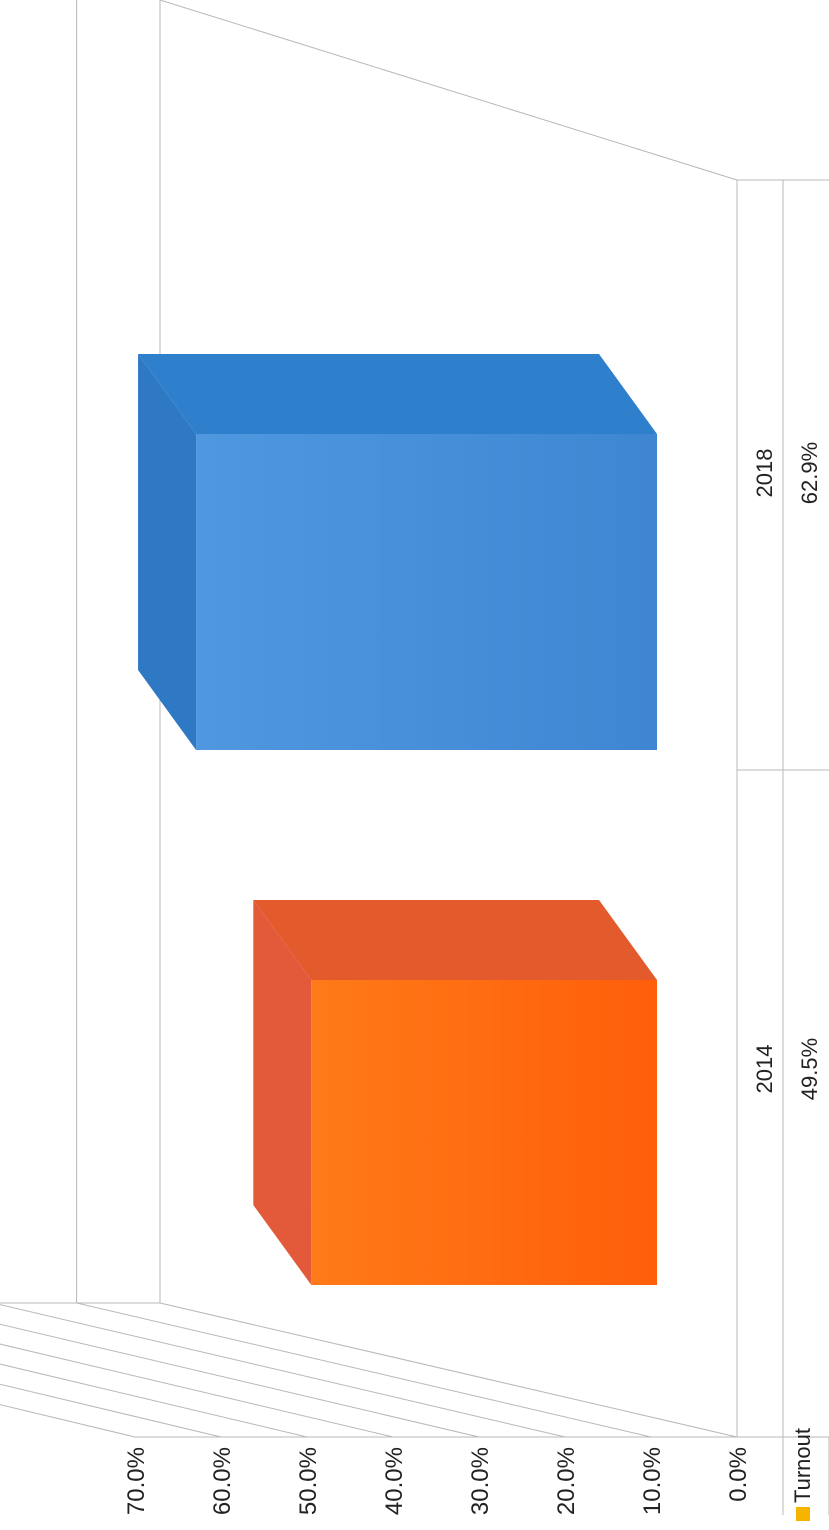 Image resolution: width=829 pixels, height=1530 pixels. What do you see at coordinates (803, 1514) in the screenshot?
I see `legend-key-turnout` at bounding box center [803, 1514].